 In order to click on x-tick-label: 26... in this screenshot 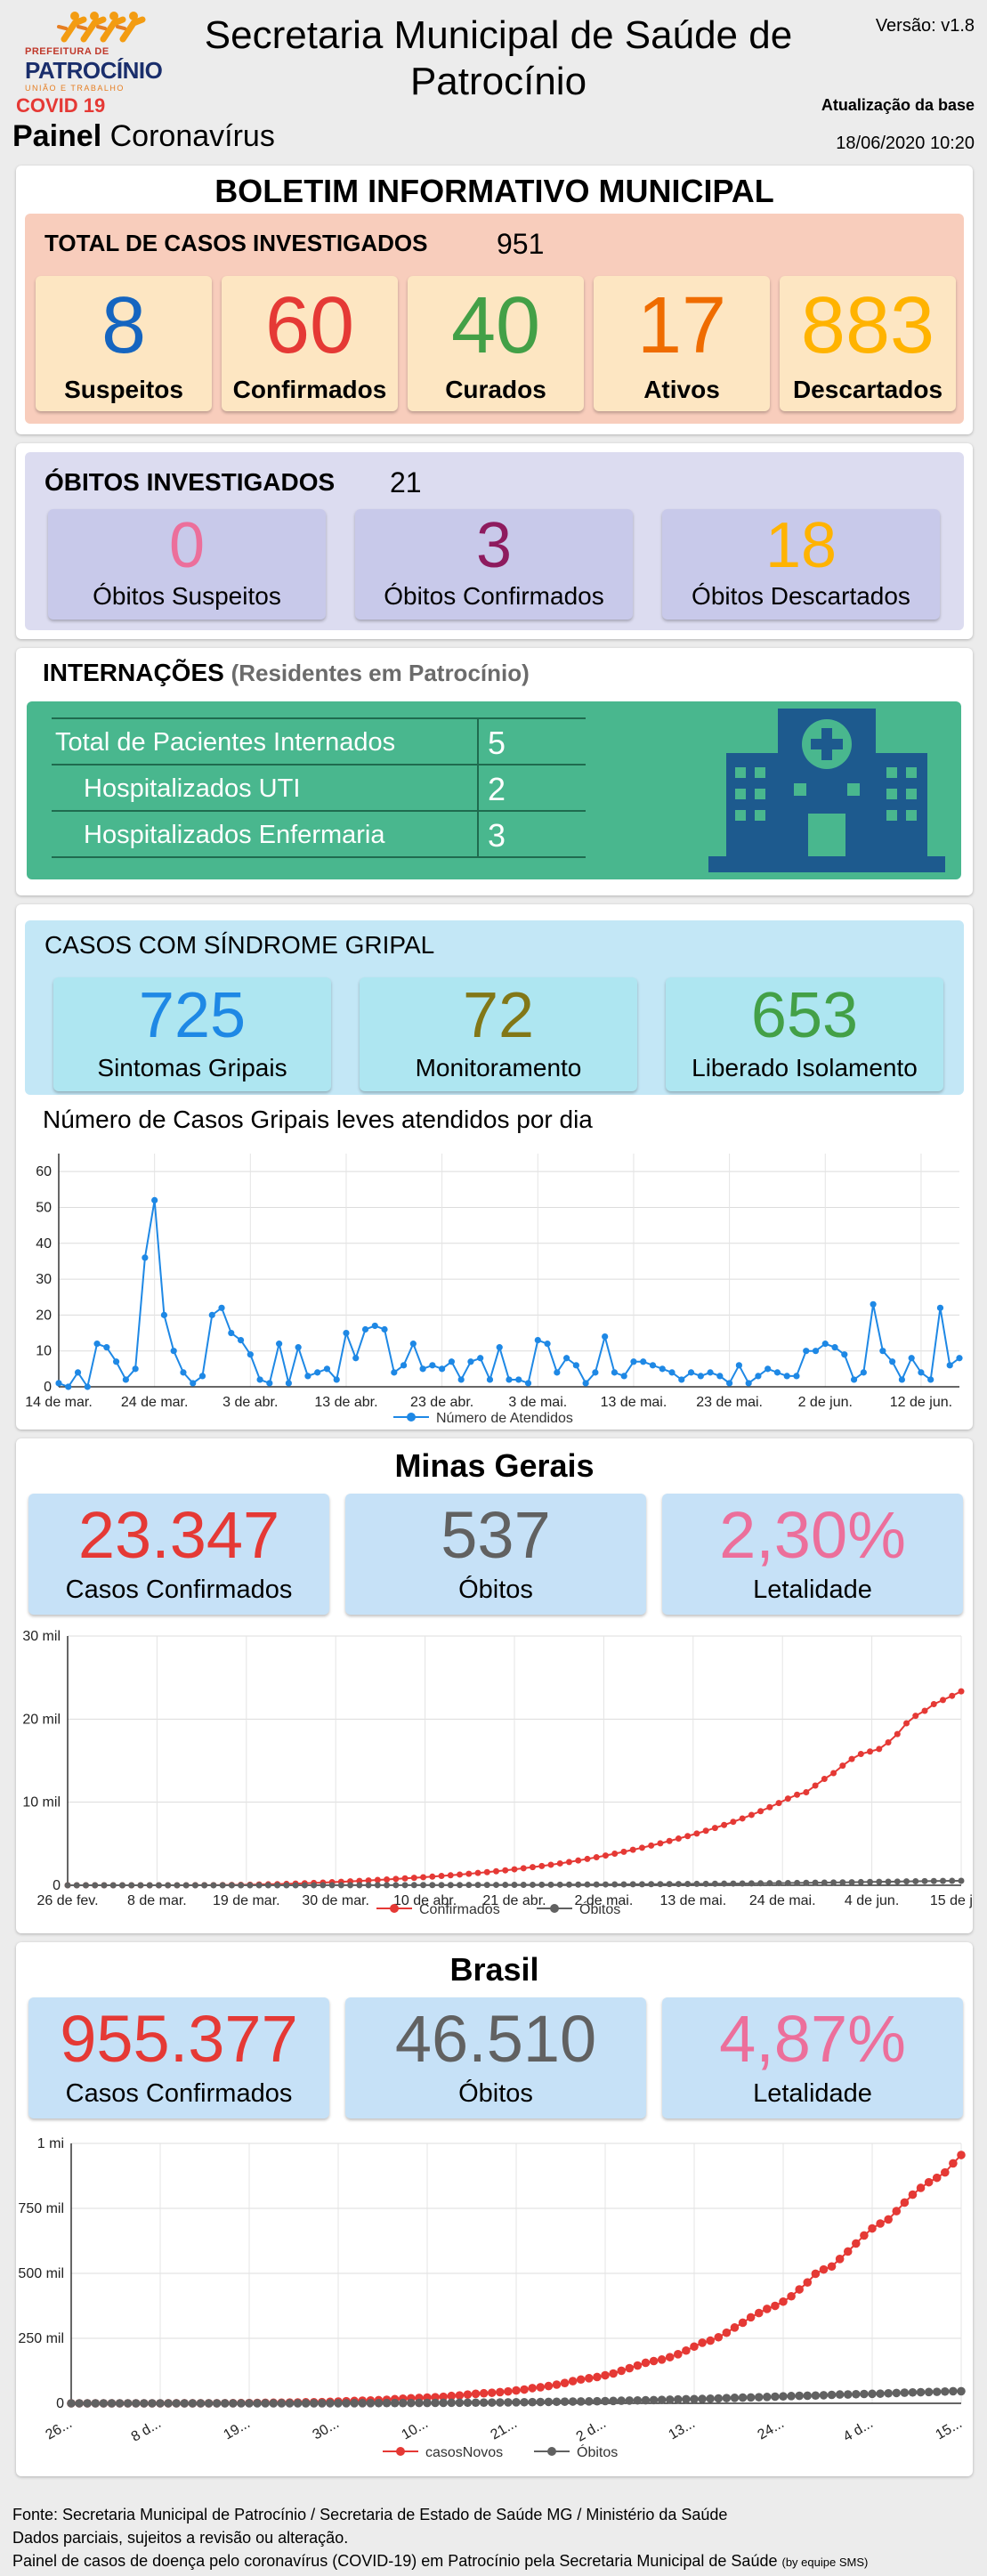, I will do `click(59, 2429)`.